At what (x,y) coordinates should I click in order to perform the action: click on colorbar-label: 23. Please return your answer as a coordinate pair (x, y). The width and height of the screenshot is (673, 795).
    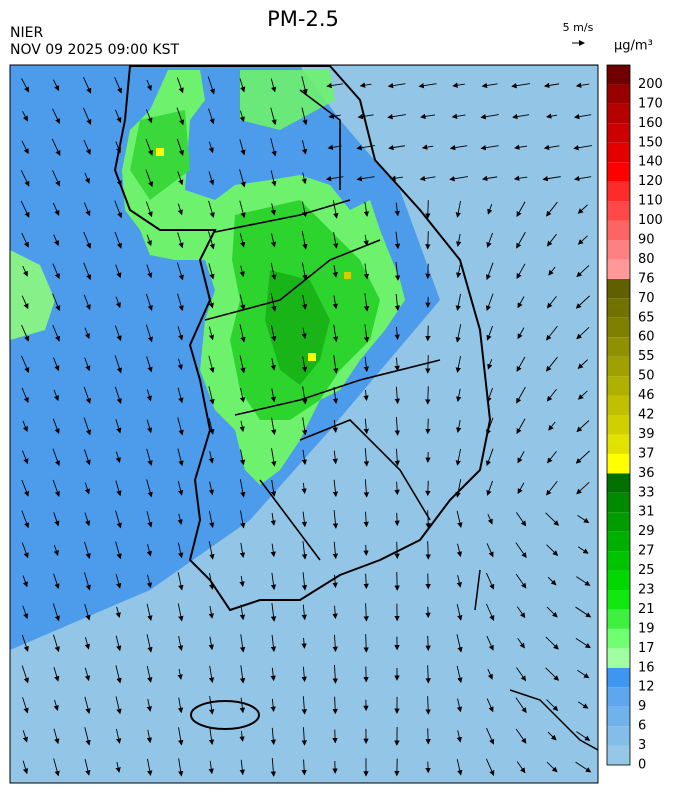
    Looking at the image, I should click on (646, 590).